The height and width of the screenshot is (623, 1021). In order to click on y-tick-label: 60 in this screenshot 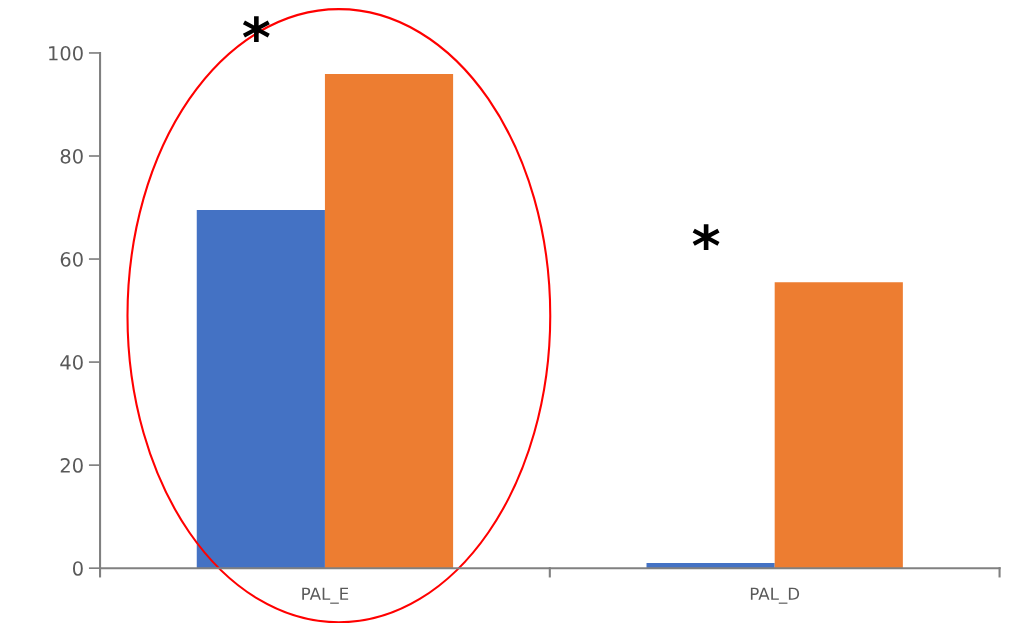, I will do `click(71, 259)`.